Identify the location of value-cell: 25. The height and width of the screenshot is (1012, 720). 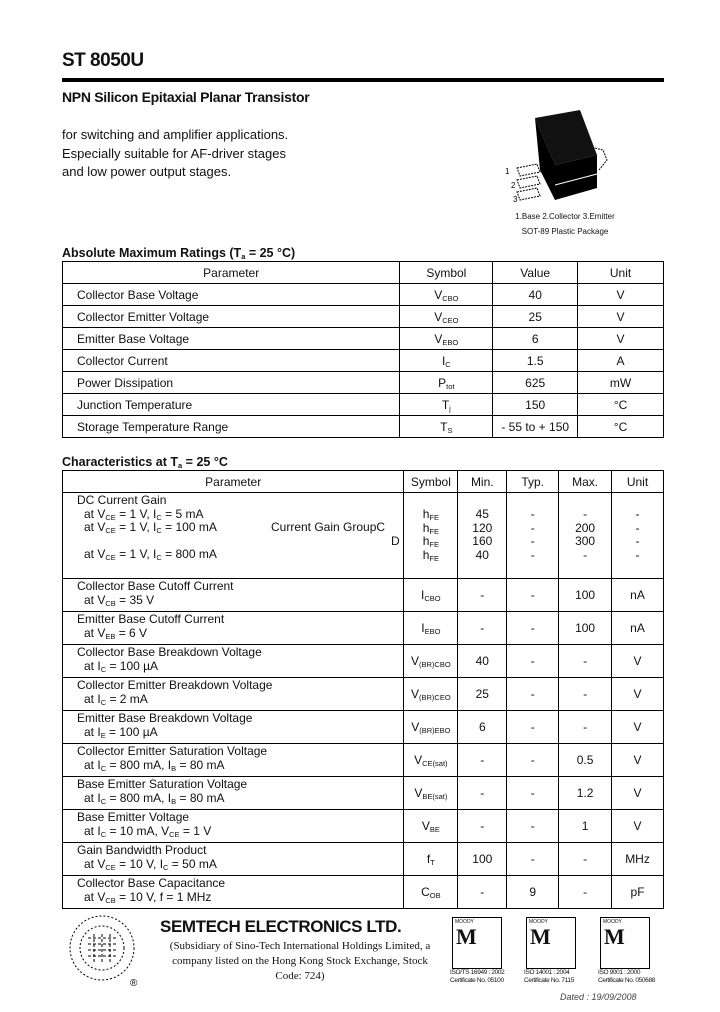
(535, 316).